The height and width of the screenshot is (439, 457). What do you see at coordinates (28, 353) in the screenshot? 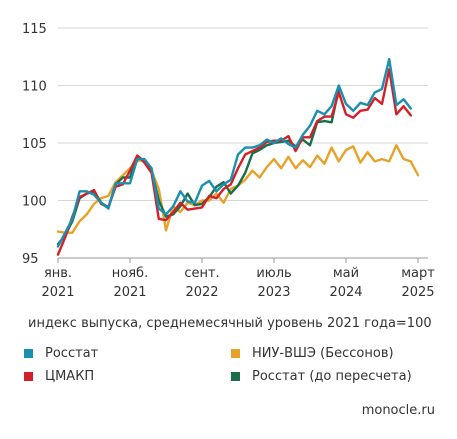
I see `legend-swatch-rosstat` at bounding box center [28, 353].